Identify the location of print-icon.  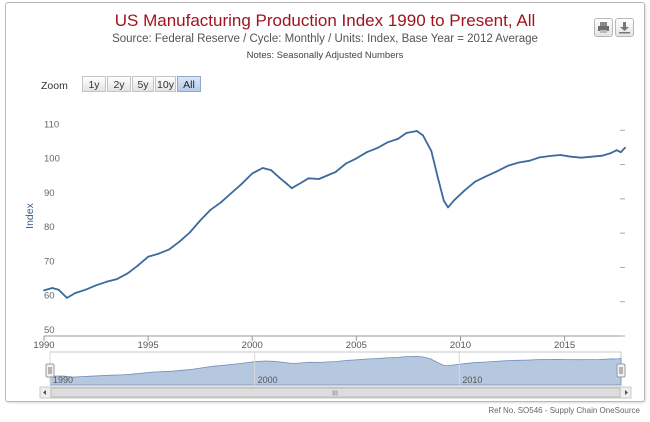
(603, 27).